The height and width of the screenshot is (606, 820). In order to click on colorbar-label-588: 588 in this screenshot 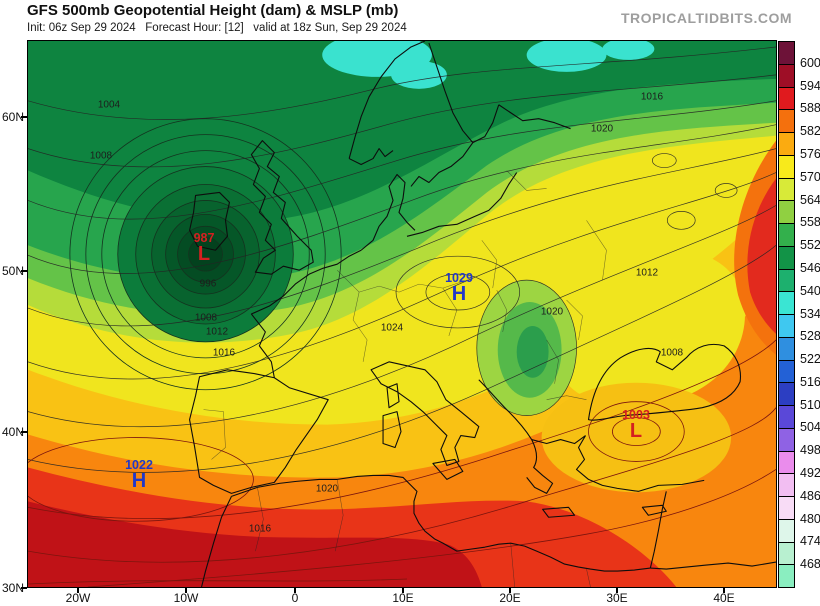, I will do `click(810, 108)`.